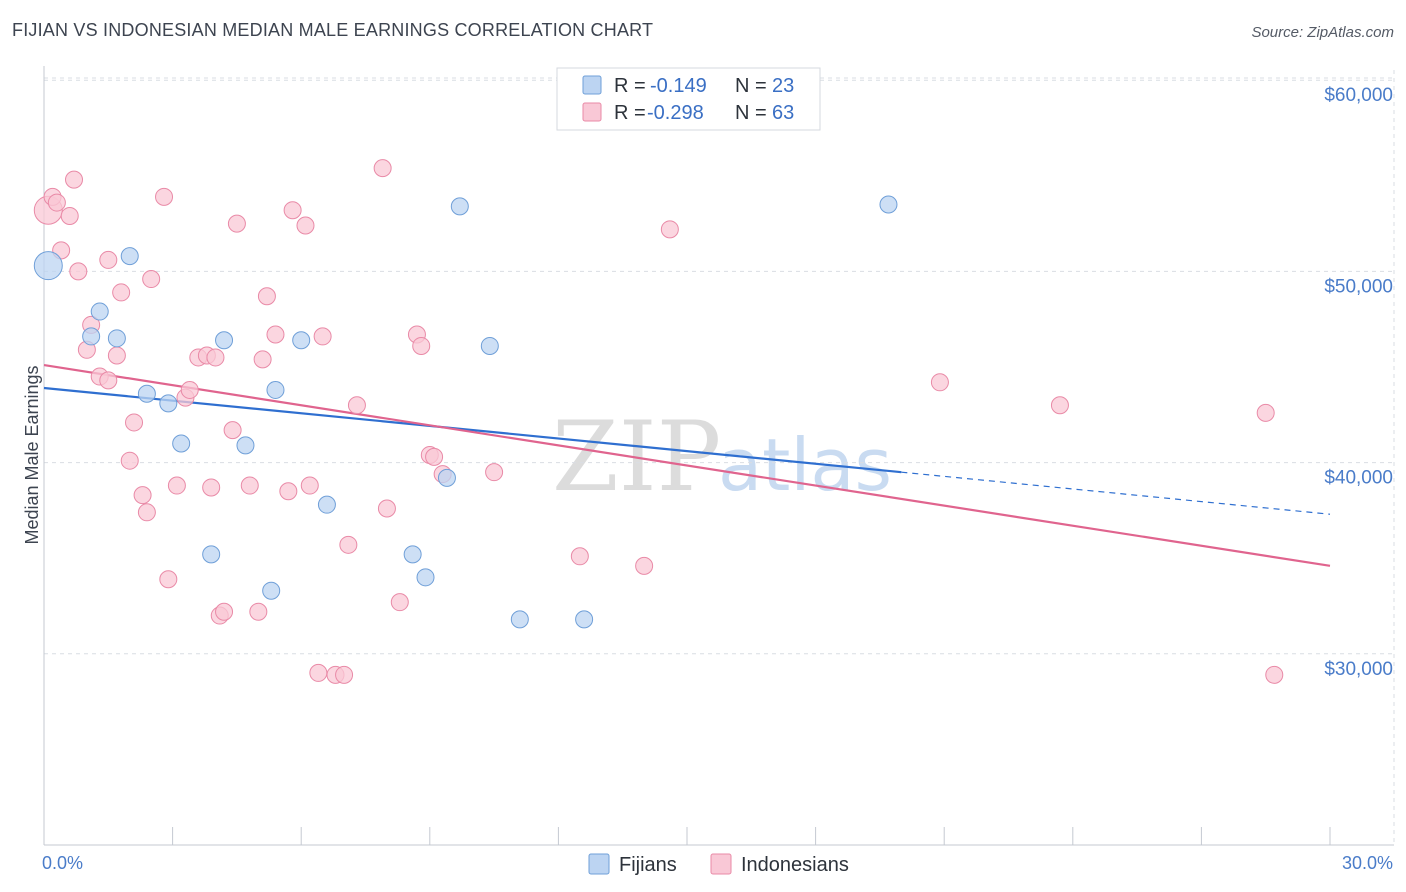  Describe the element at coordinates (1358, 382) in the screenshot. I see `y-tick-labels: $30,000 $40,000 $50,000 $60,000` at that location.